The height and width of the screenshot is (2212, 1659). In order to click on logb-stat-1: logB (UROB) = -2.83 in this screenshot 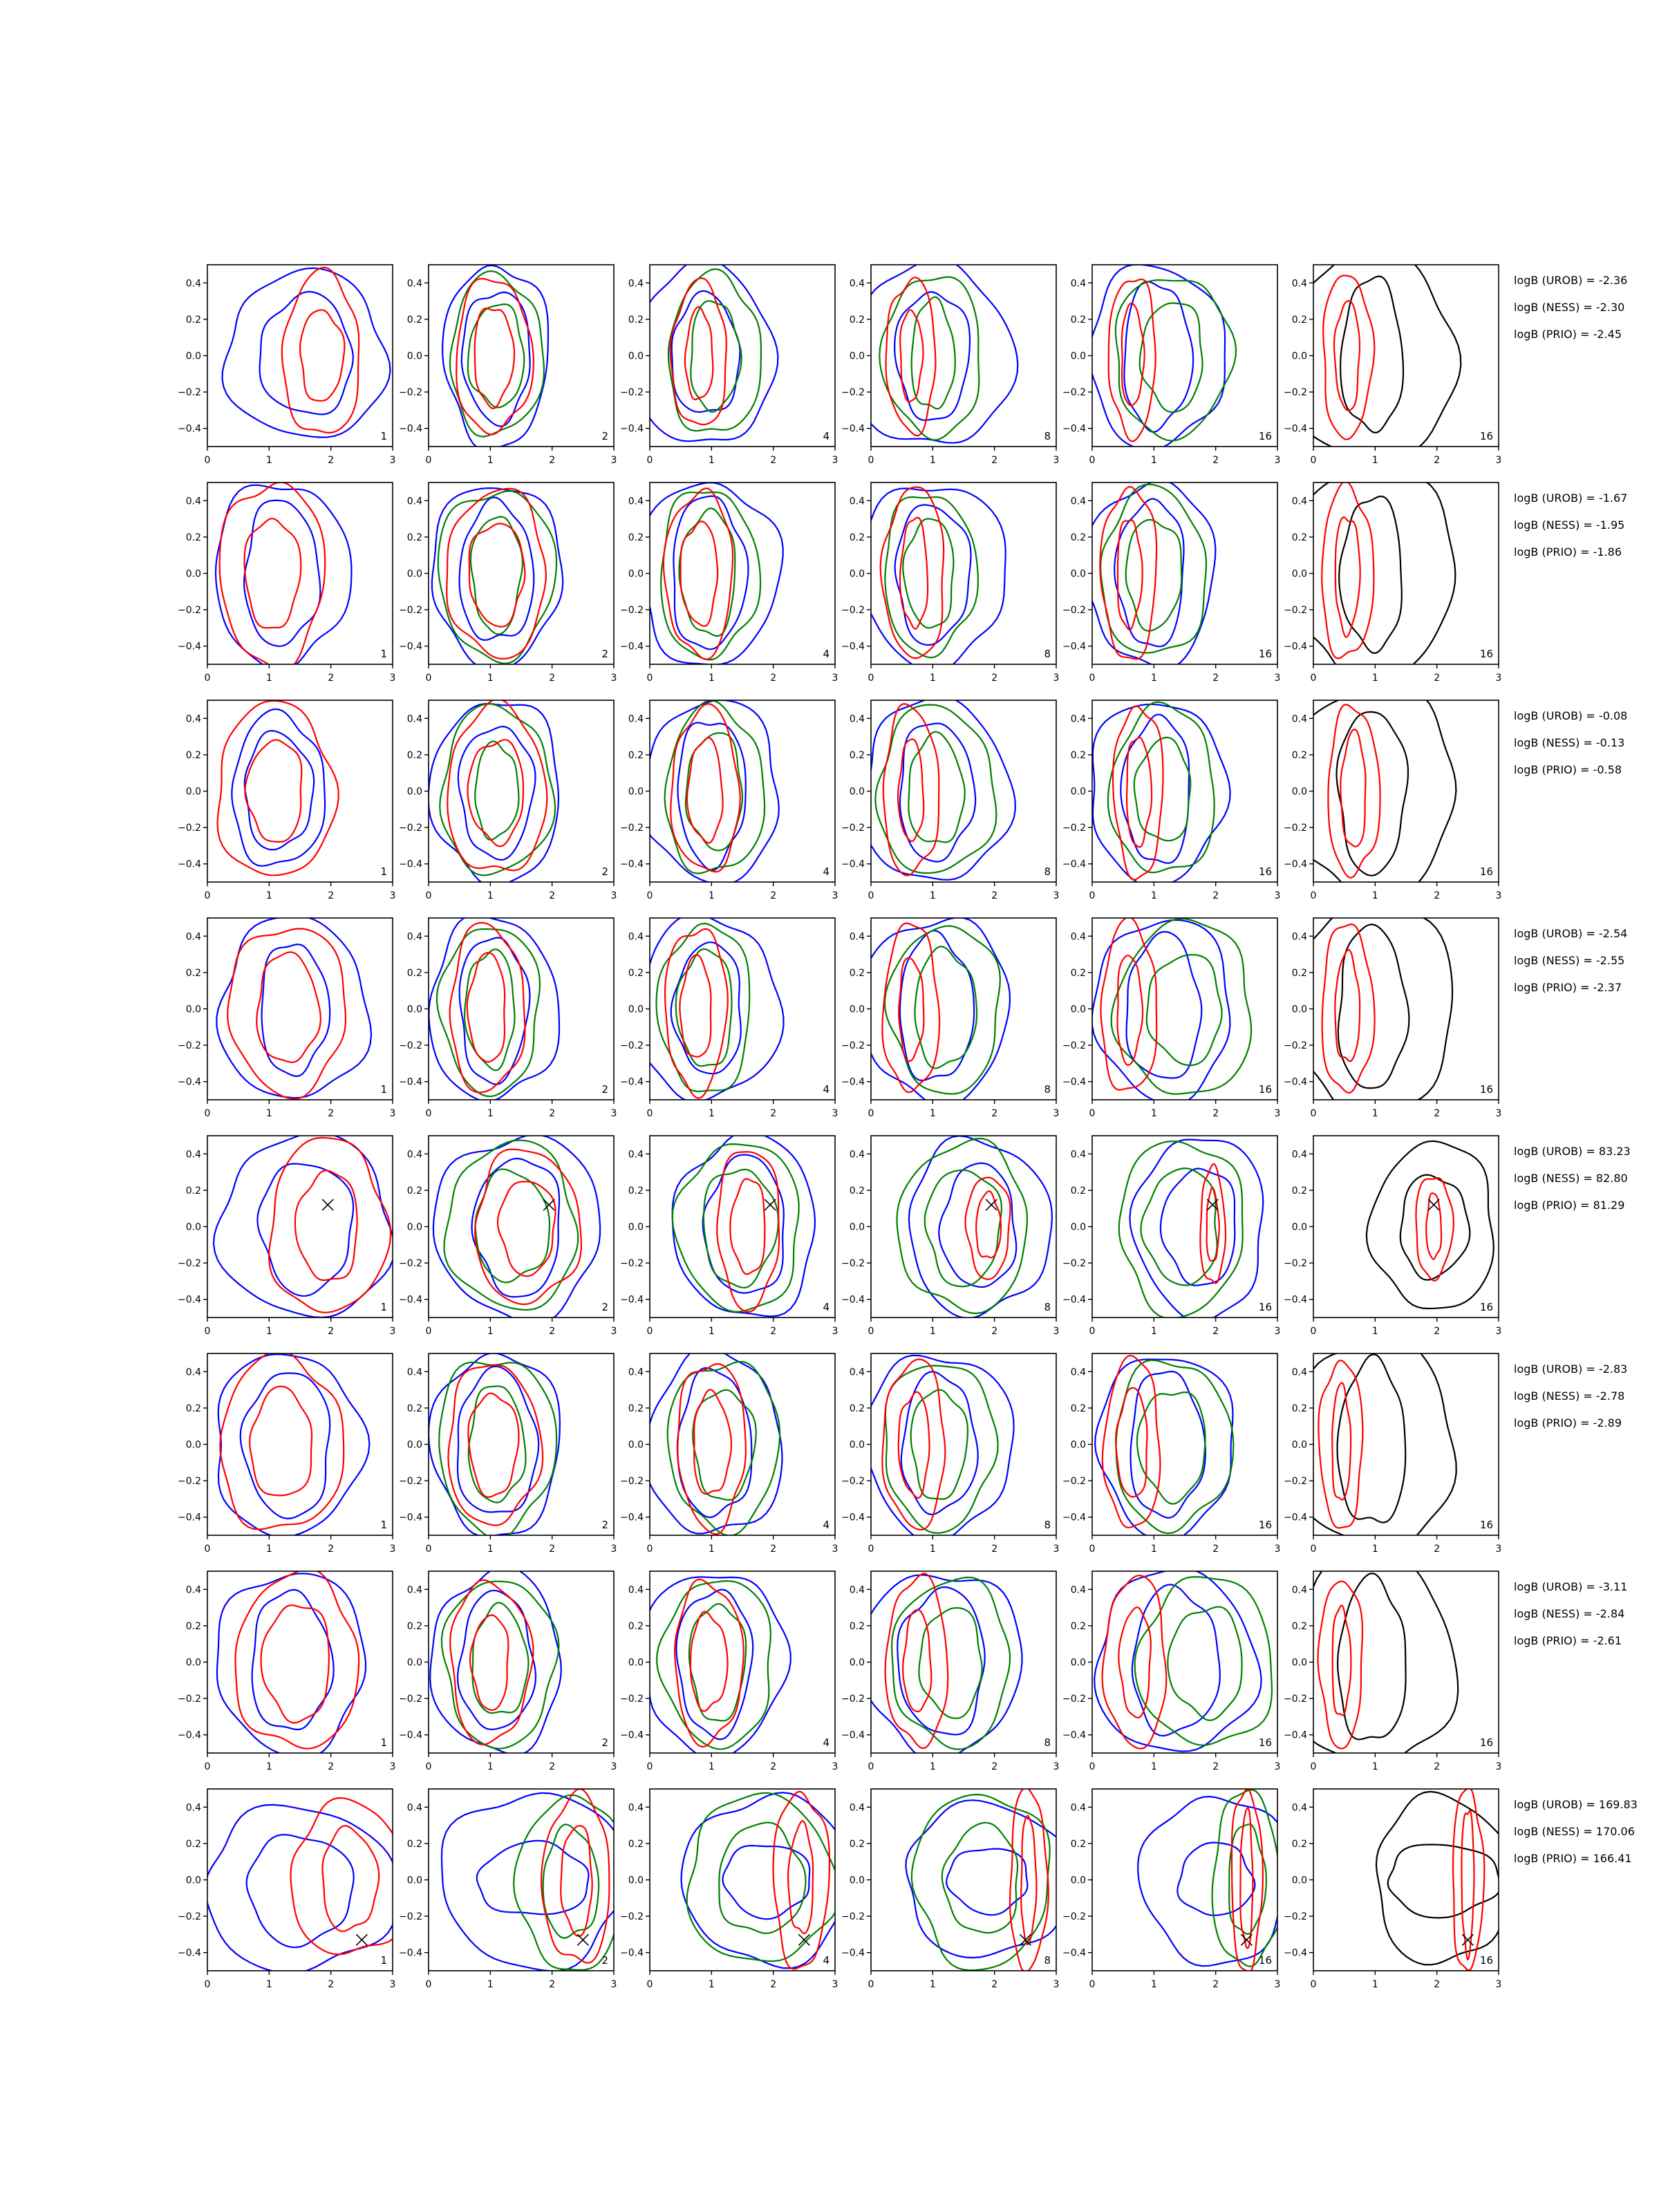, I will do `click(1570, 1369)`.